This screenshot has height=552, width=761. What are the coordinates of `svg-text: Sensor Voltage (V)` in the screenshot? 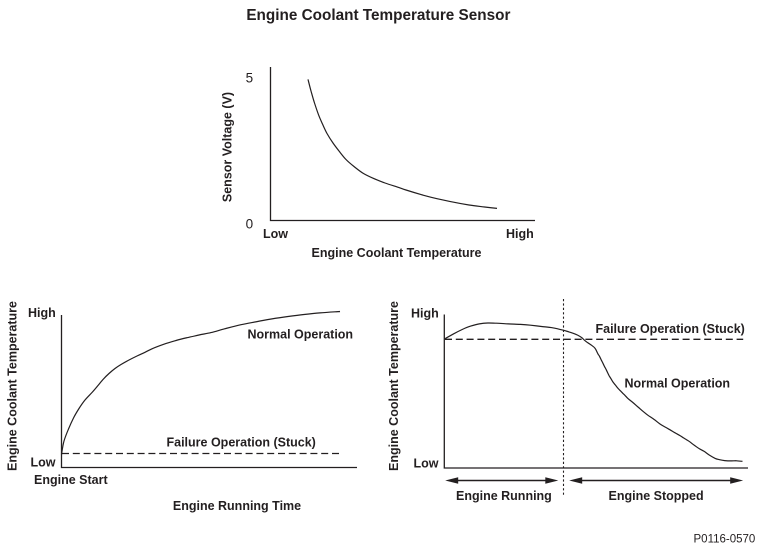 It's located at (228, 147).